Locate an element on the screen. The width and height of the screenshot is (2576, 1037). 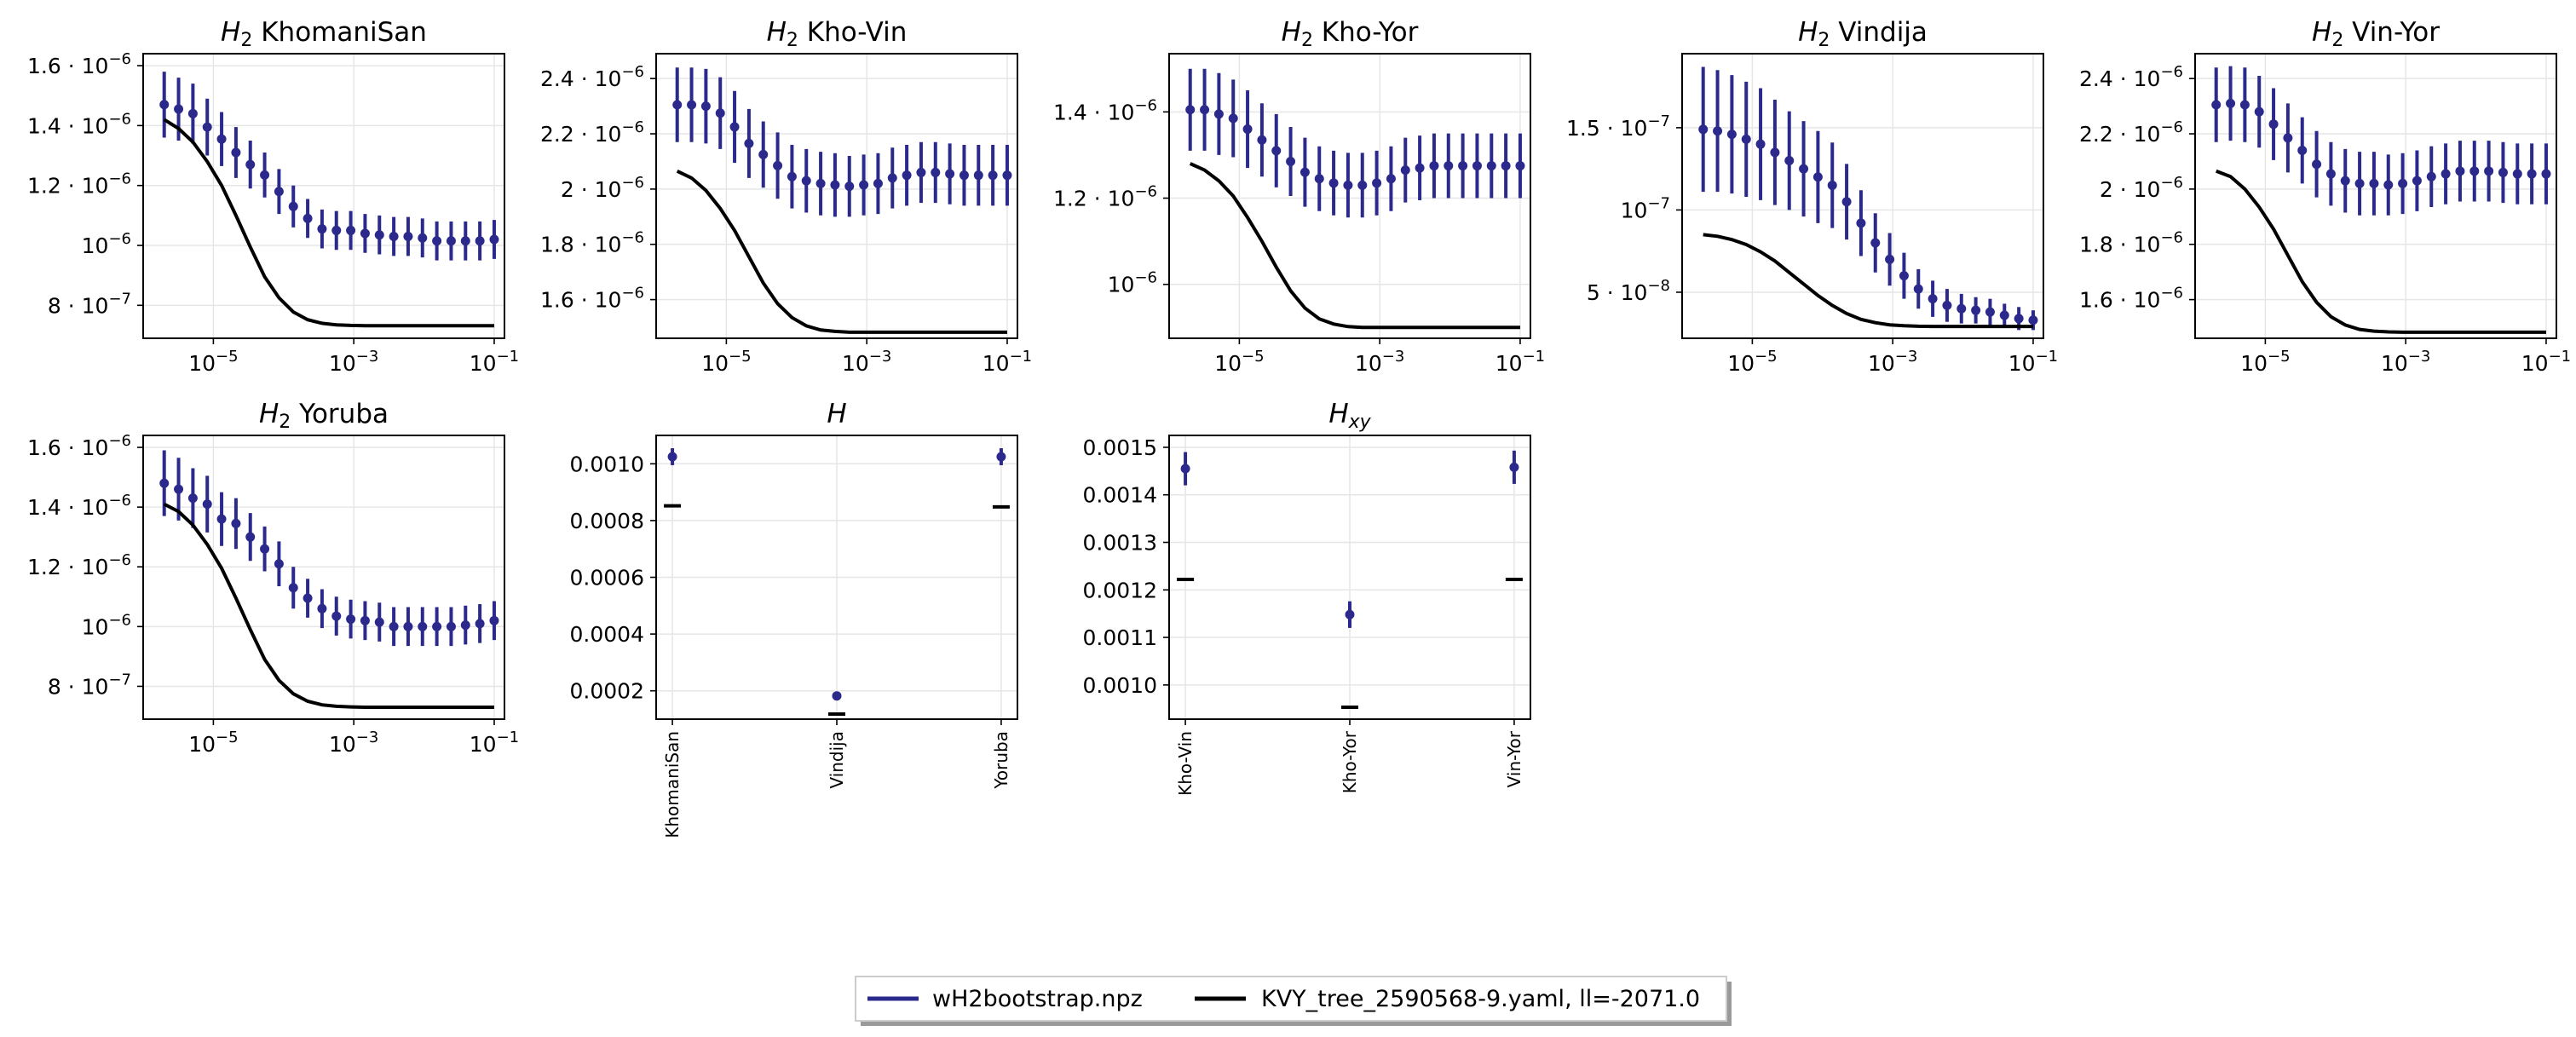
y-tick-label-3: 0.0008 is located at coordinates (607, 521).